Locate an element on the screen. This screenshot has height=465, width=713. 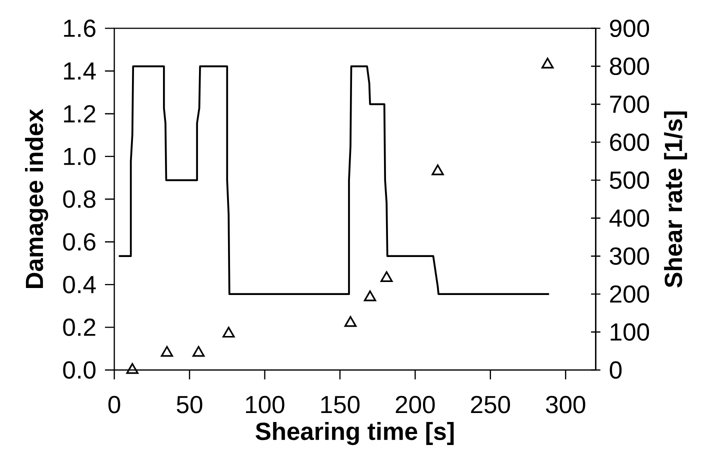
y2-tick-label: 700 is located at coordinates (630, 104).